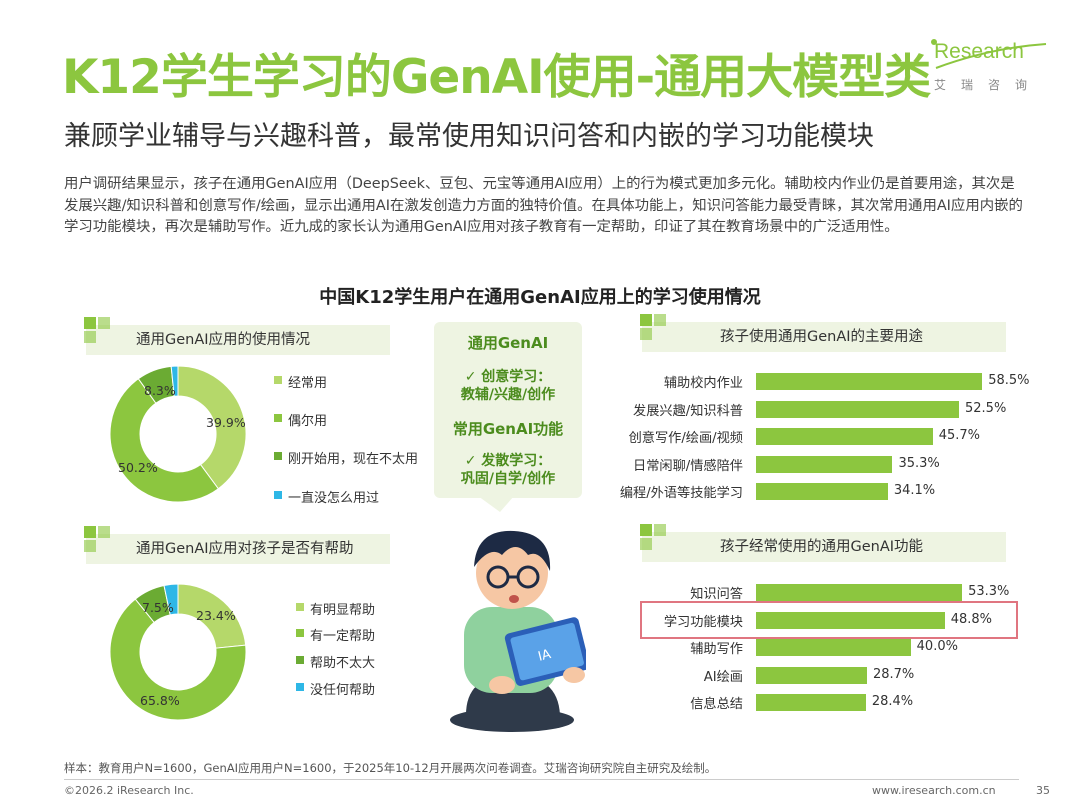  I want to click on bar-category-label: 学习功能模块, so click(703, 622).